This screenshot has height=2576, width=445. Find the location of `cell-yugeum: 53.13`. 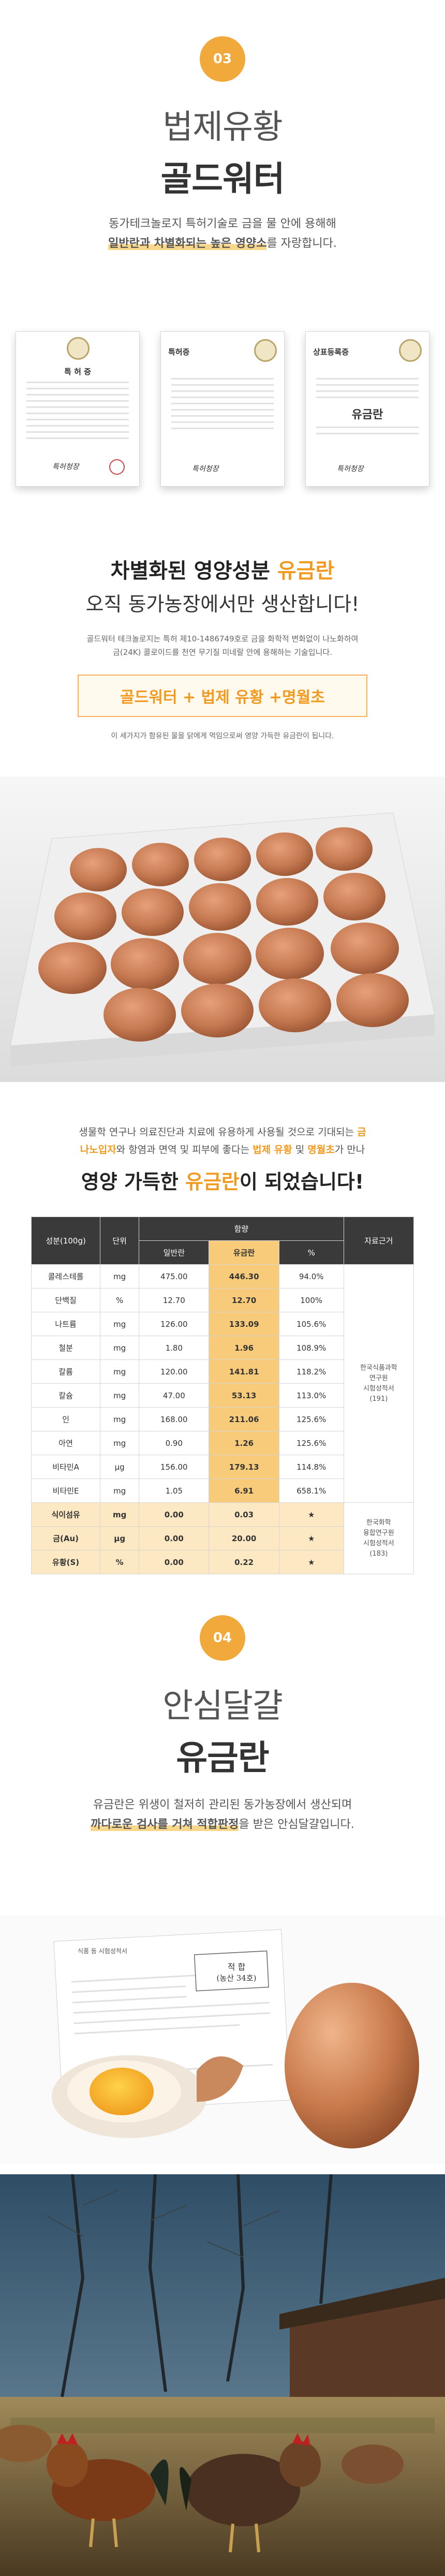

cell-yugeum: 53.13 is located at coordinates (244, 1396).